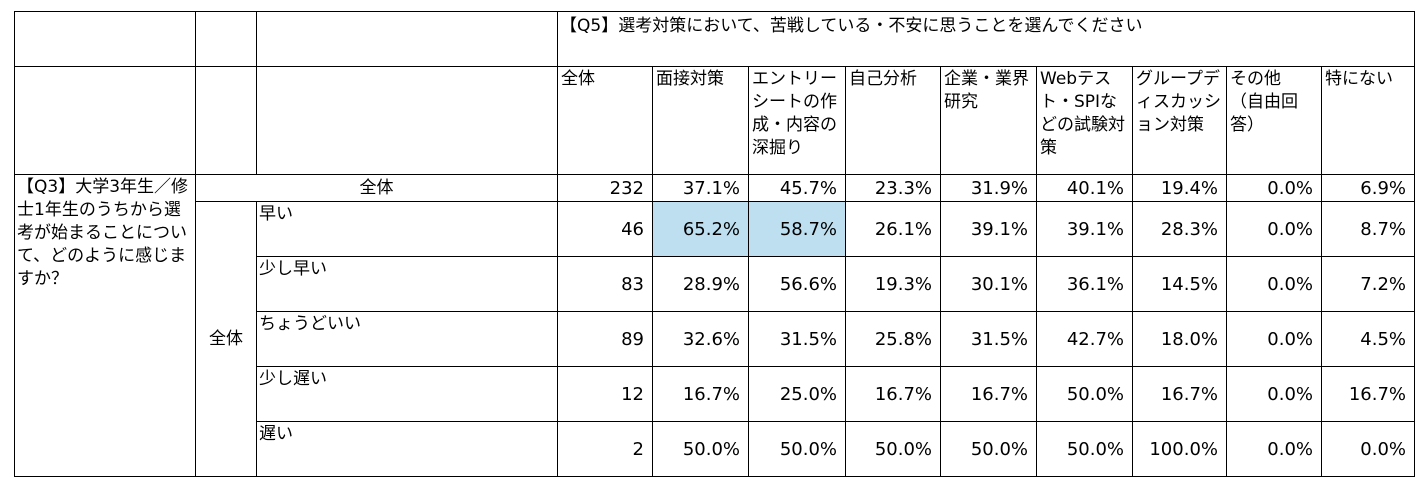 The image size is (1424, 477). Describe the element at coordinates (407, 394) in the screenshot. I see `row-label: 少し遅い` at that location.